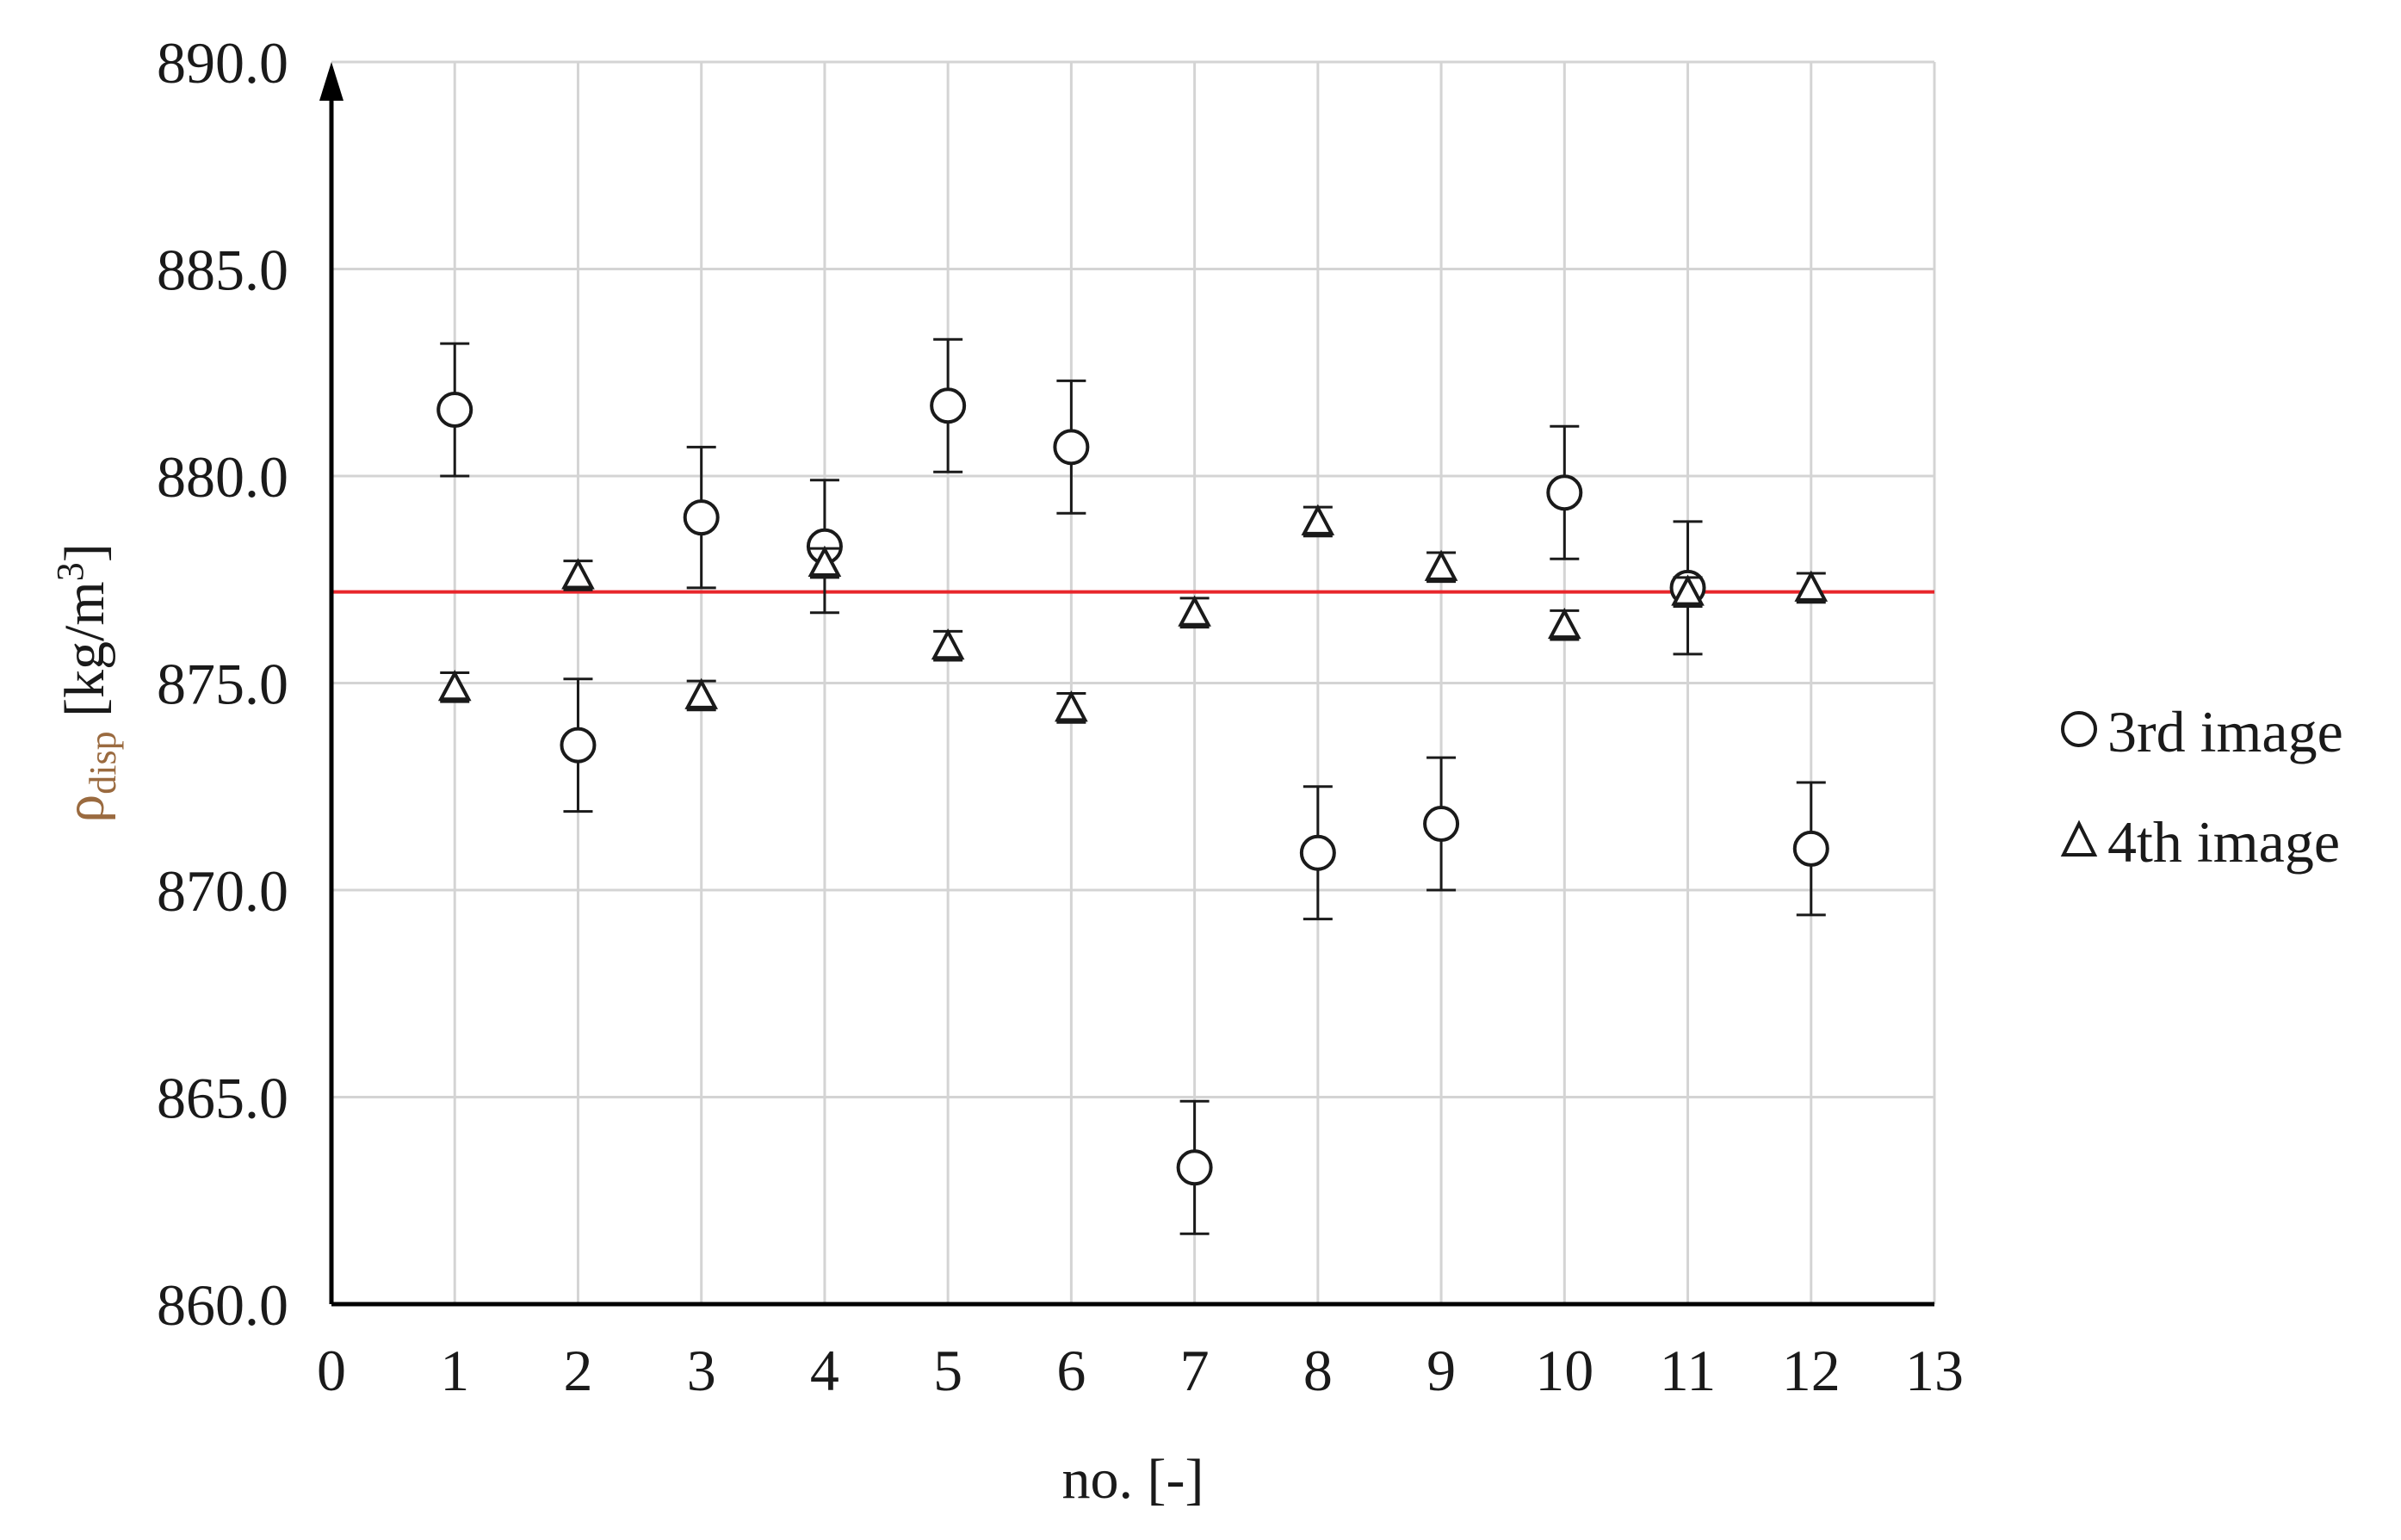 This screenshot has width=2401, height=1540. What do you see at coordinates (2225, 731) in the screenshot?
I see `legend-label: 3rd image` at bounding box center [2225, 731].